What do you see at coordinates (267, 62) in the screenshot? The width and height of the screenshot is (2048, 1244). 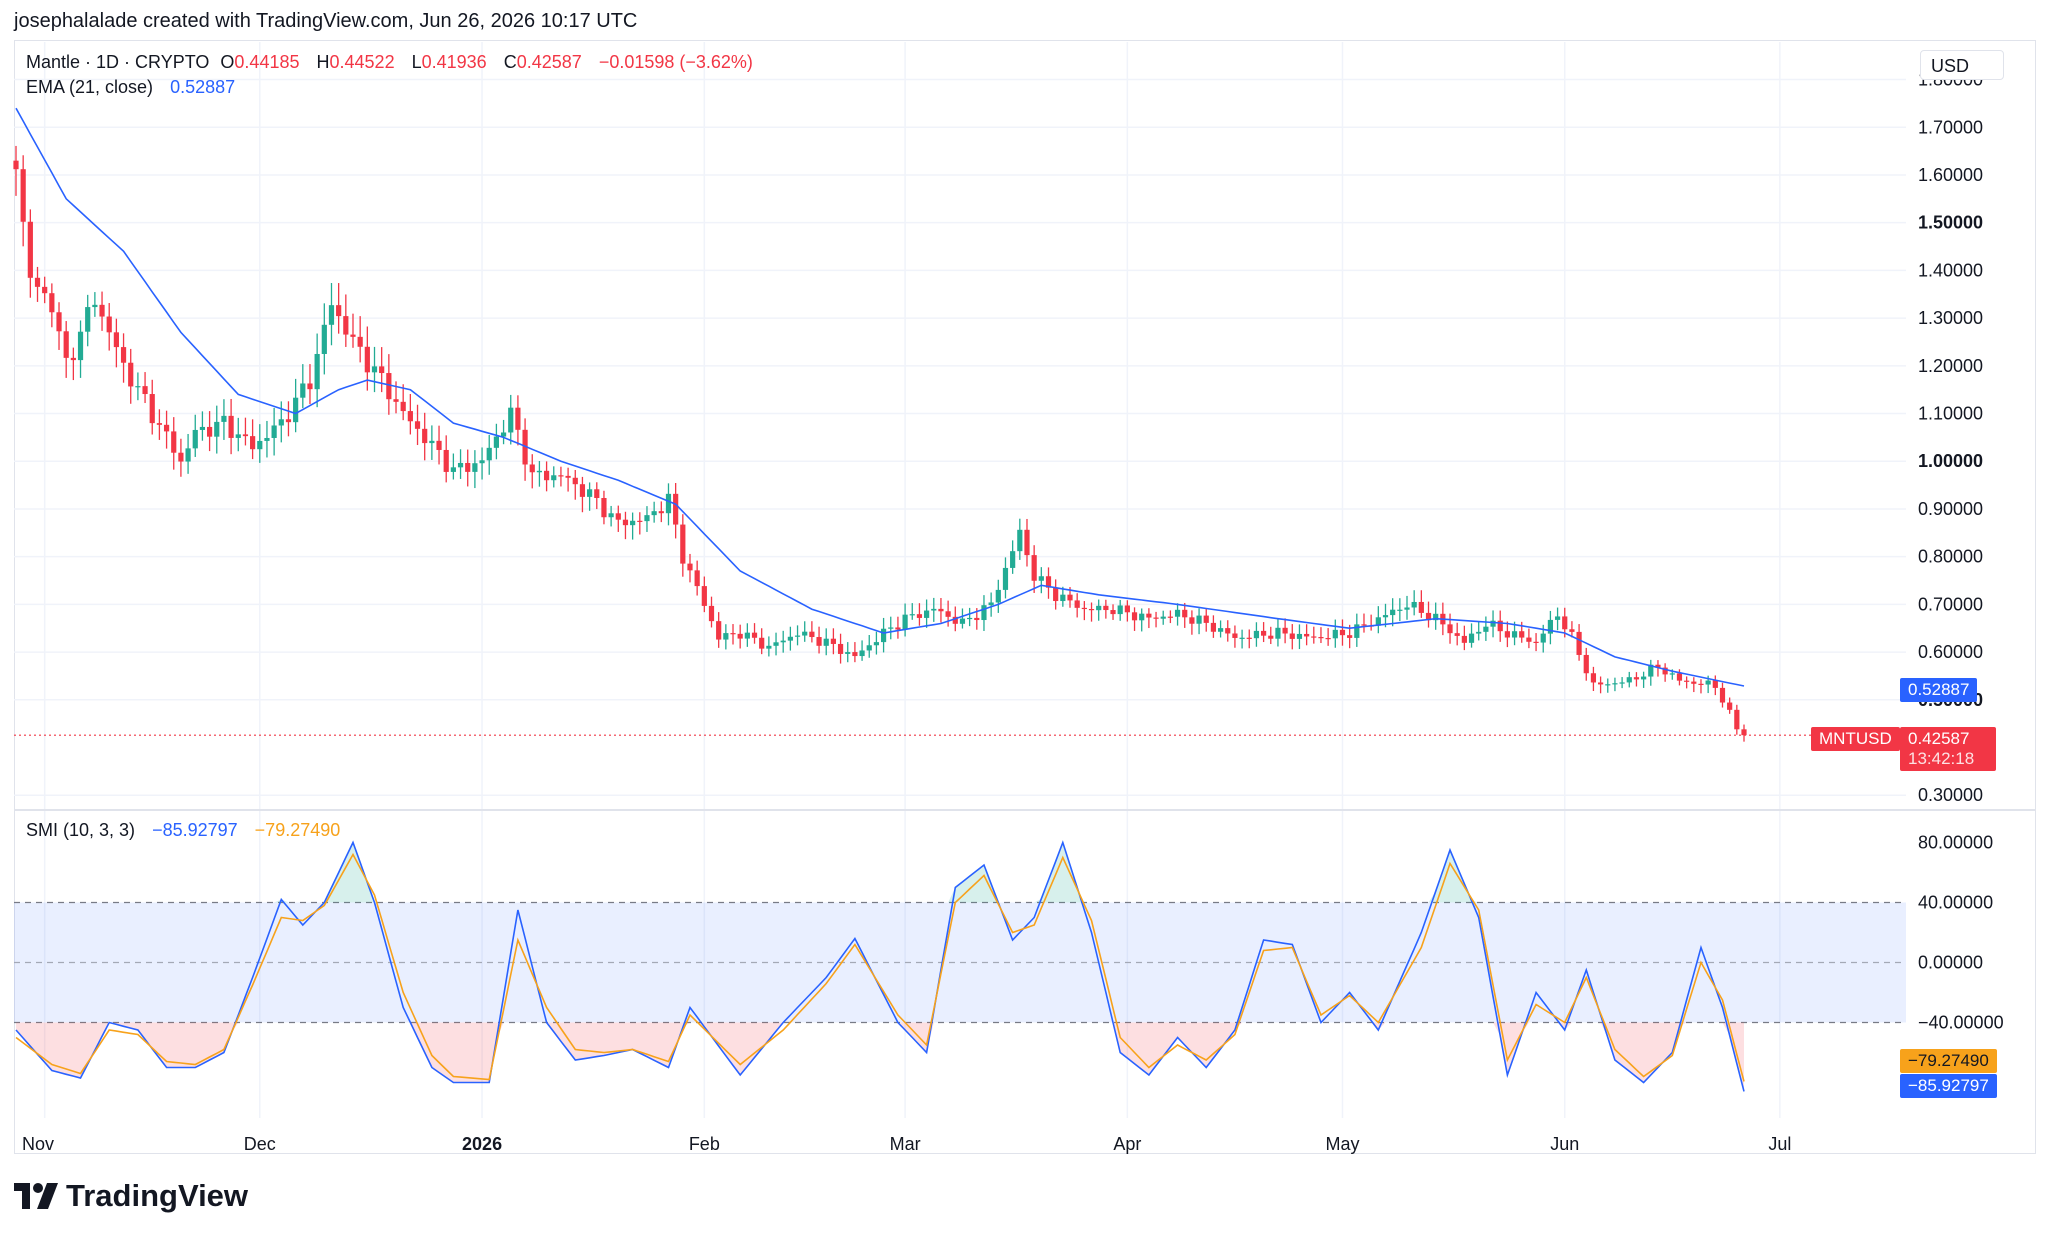 I see `open-value: 0.44185` at bounding box center [267, 62].